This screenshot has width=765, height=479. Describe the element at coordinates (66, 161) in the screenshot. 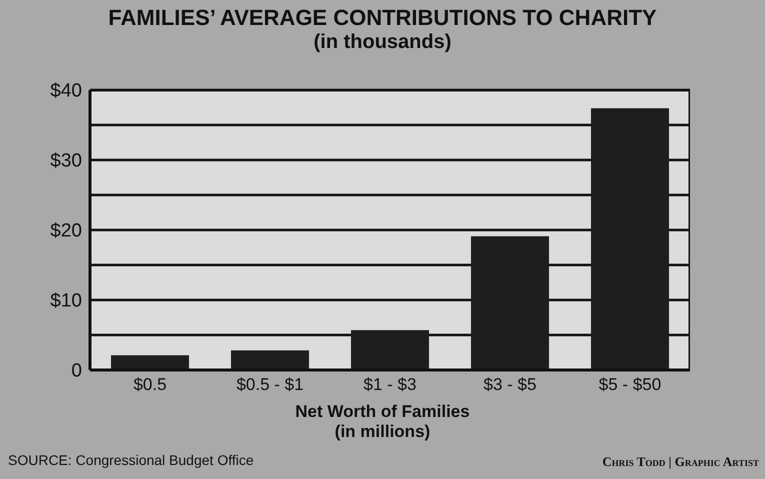

I see `y-tick-label: $30` at that location.